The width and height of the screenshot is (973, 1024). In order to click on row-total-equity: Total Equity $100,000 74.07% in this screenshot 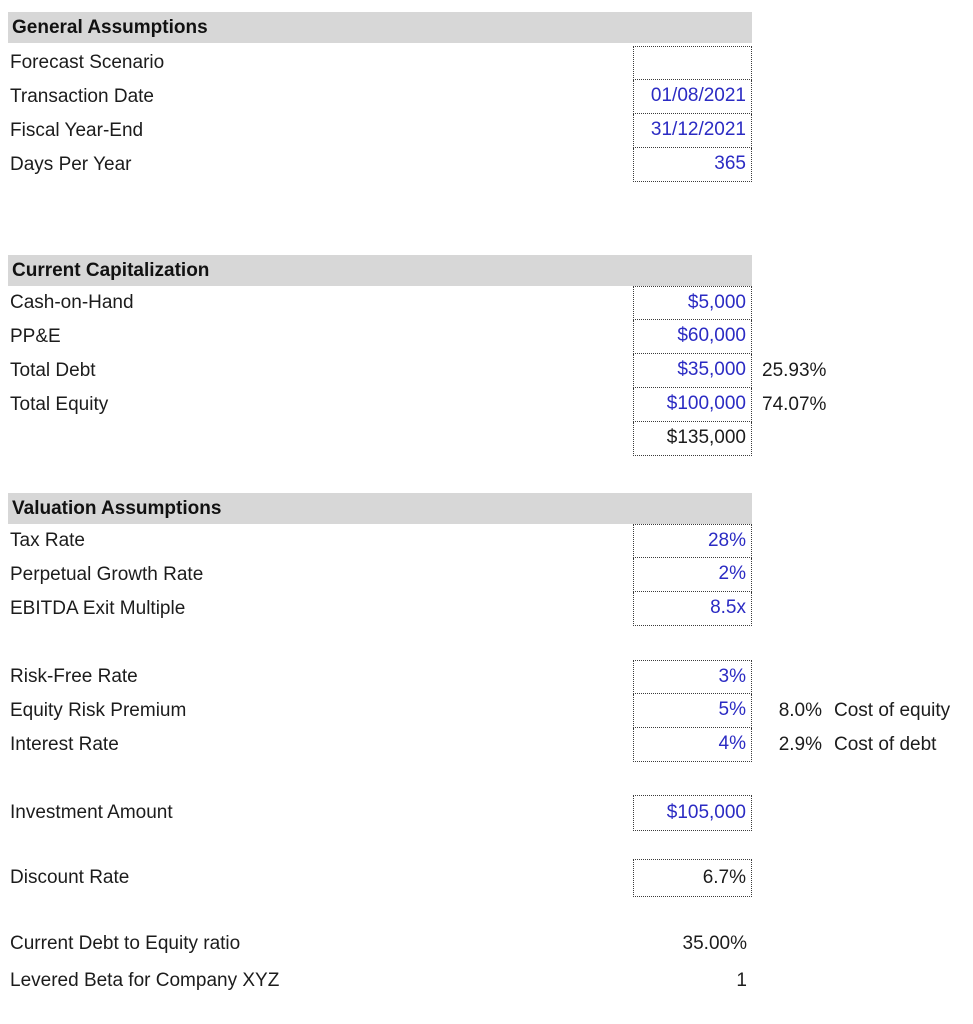, I will do `click(486, 405)`.